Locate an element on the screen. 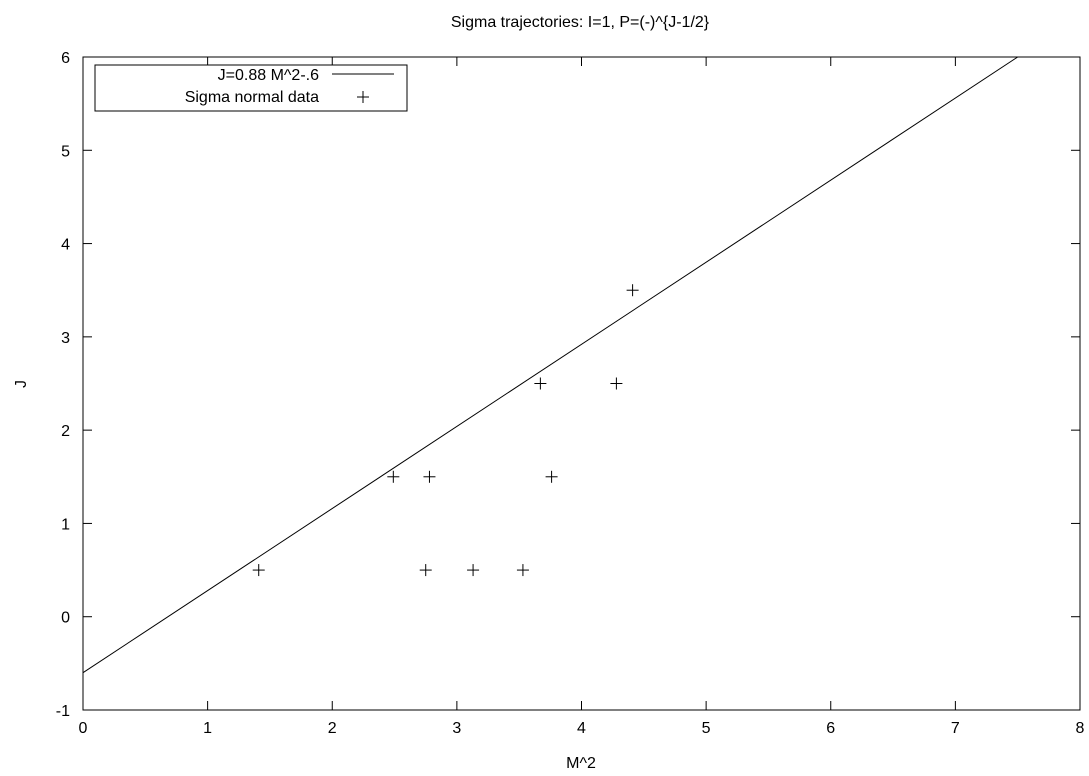  y-tick-label: 1 is located at coordinates (65, 524).